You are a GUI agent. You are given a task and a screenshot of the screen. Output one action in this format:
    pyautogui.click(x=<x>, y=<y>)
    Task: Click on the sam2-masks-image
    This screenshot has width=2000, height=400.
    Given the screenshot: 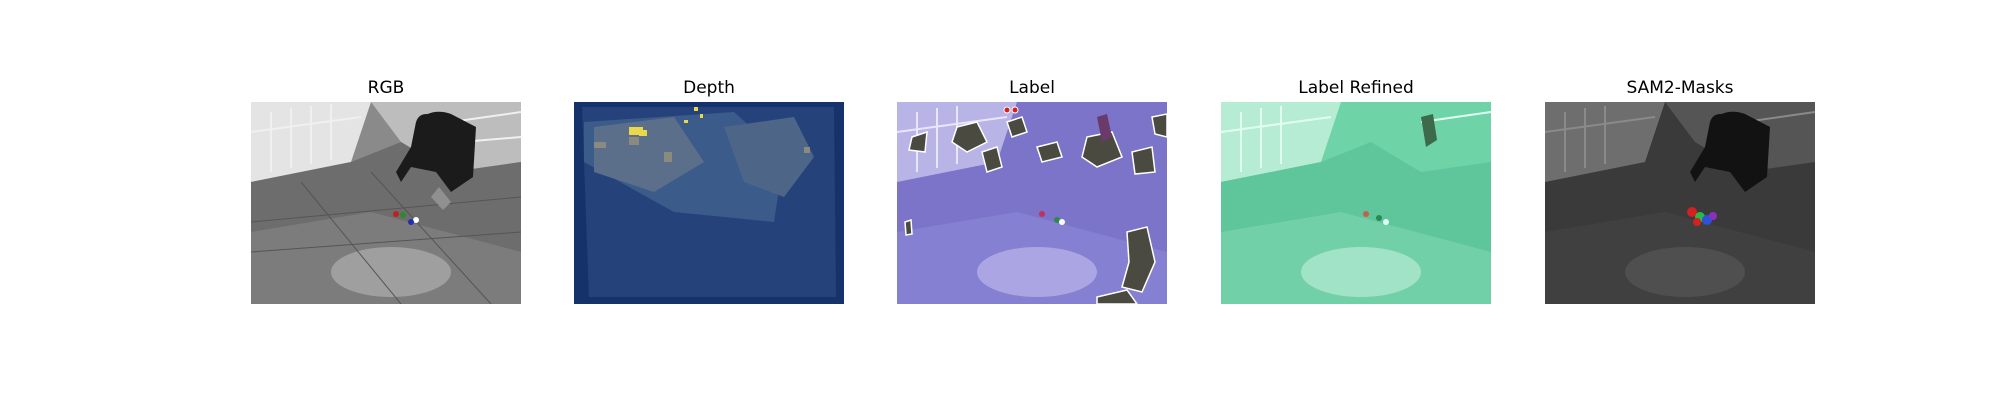 What is the action you would take?
    pyautogui.click(x=1680, y=203)
    